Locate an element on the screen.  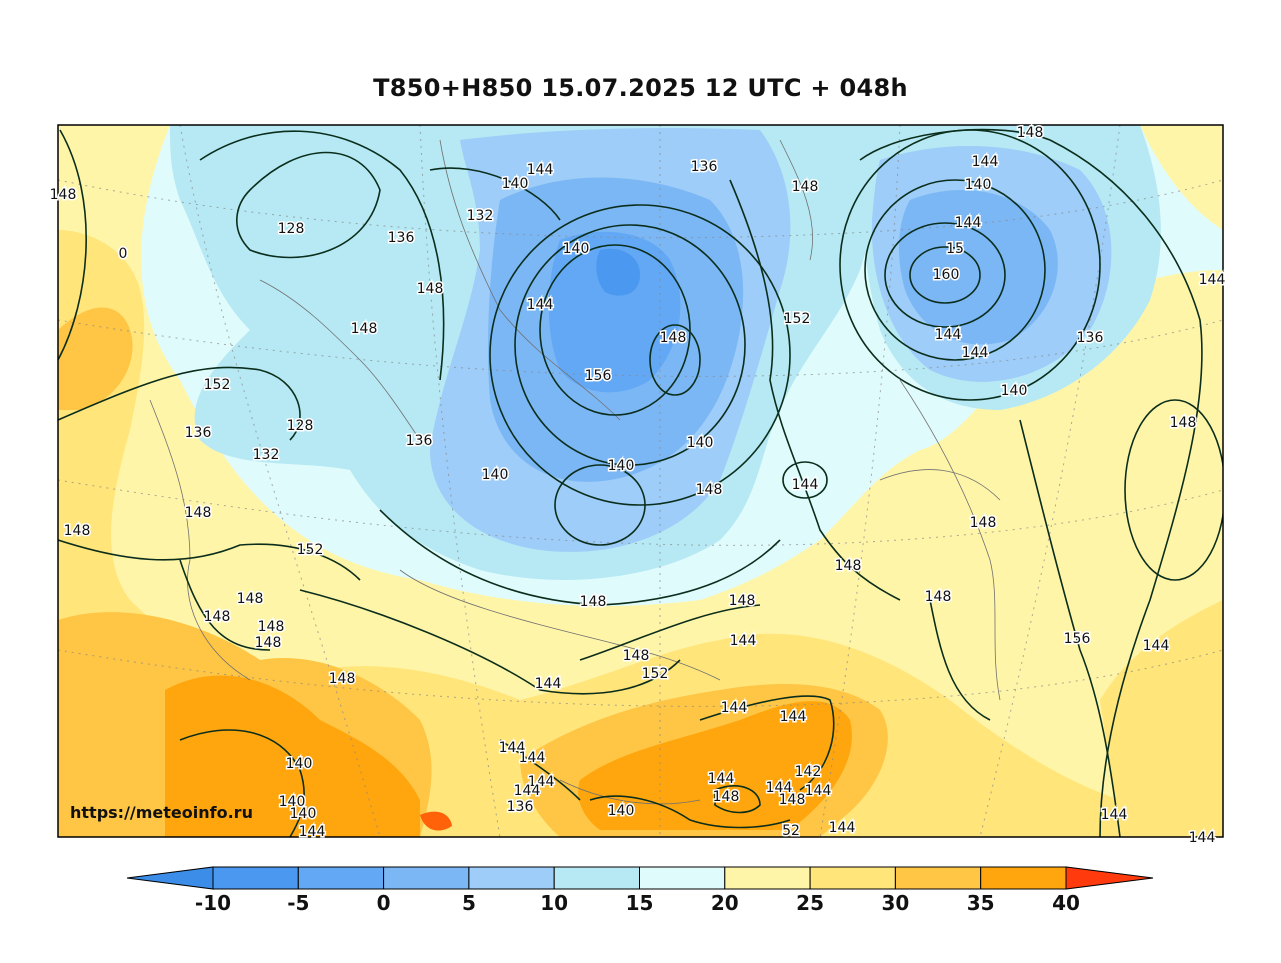
map-title: T850+H850 15.07.2025 12 UTC + 048h is located at coordinates (640, 88).